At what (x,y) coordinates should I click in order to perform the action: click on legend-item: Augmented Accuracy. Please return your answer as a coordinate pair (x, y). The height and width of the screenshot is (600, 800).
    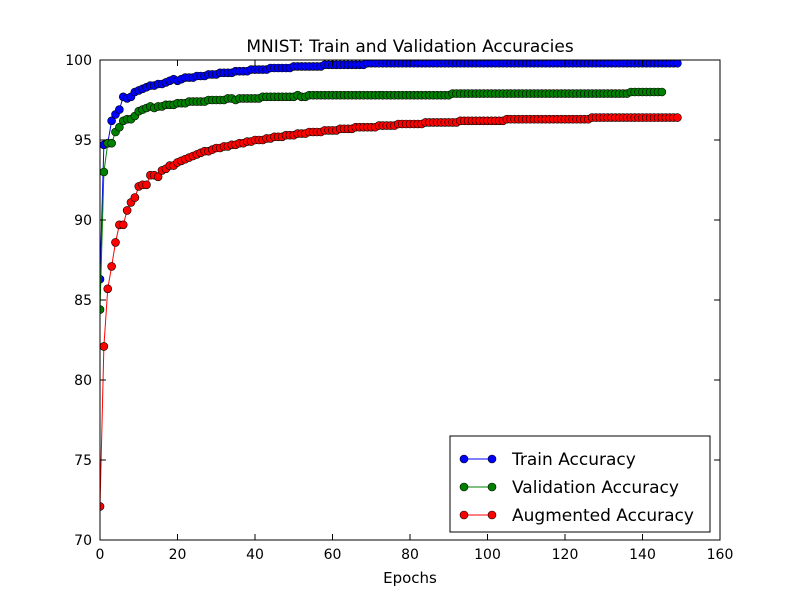
    Looking at the image, I should click on (576, 516).